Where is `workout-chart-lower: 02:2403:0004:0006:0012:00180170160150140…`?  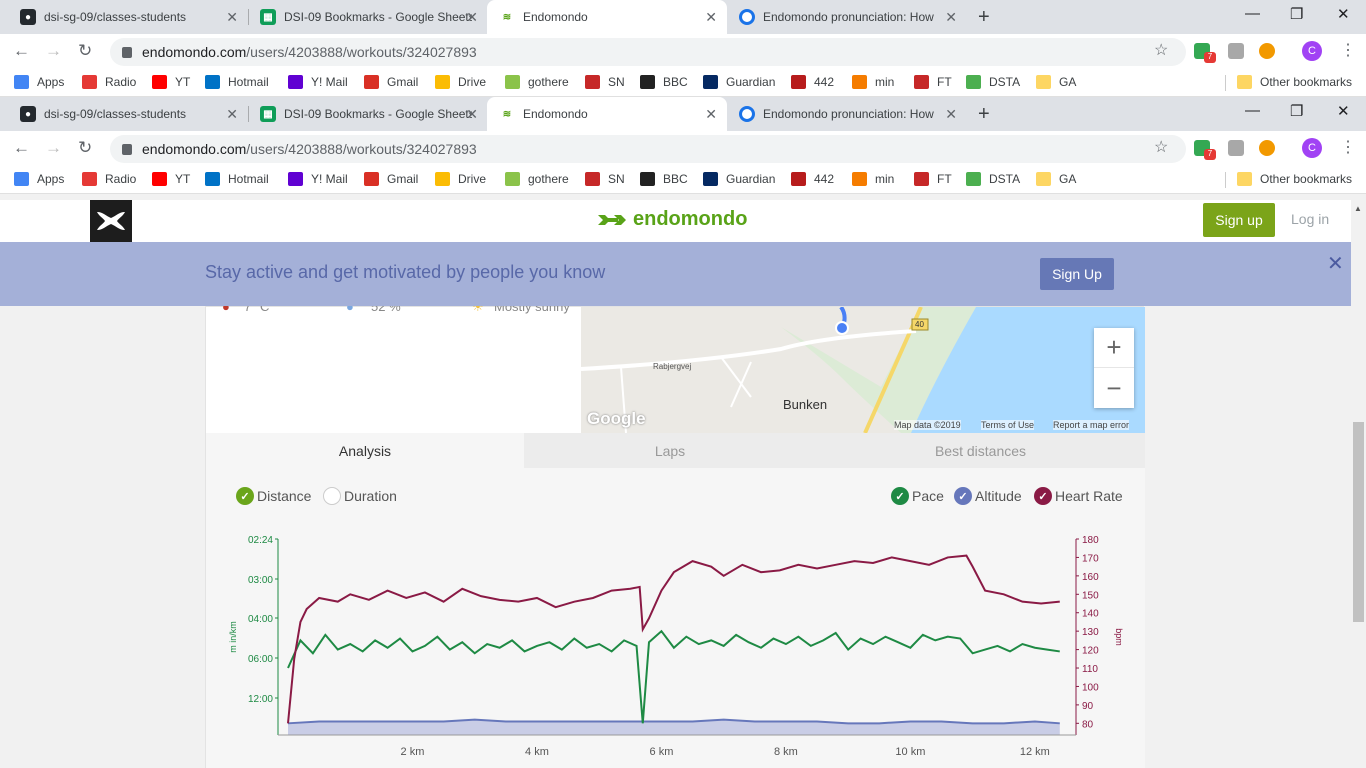 workout-chart-lower: 02:2403:0004:0006:0012:00180170160150140… is located at coordinates (675, 718).